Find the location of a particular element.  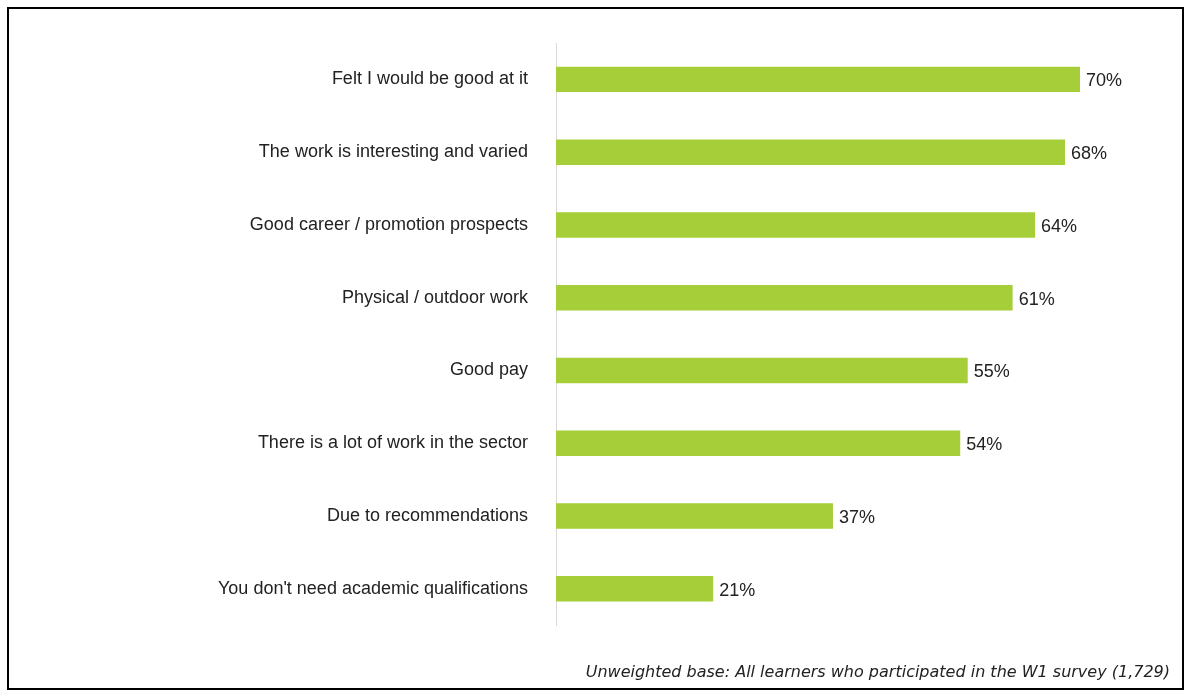

text: Unweighted base: All learners who participated in the W1 survey (1,729) is located at coordinates (877, 671).